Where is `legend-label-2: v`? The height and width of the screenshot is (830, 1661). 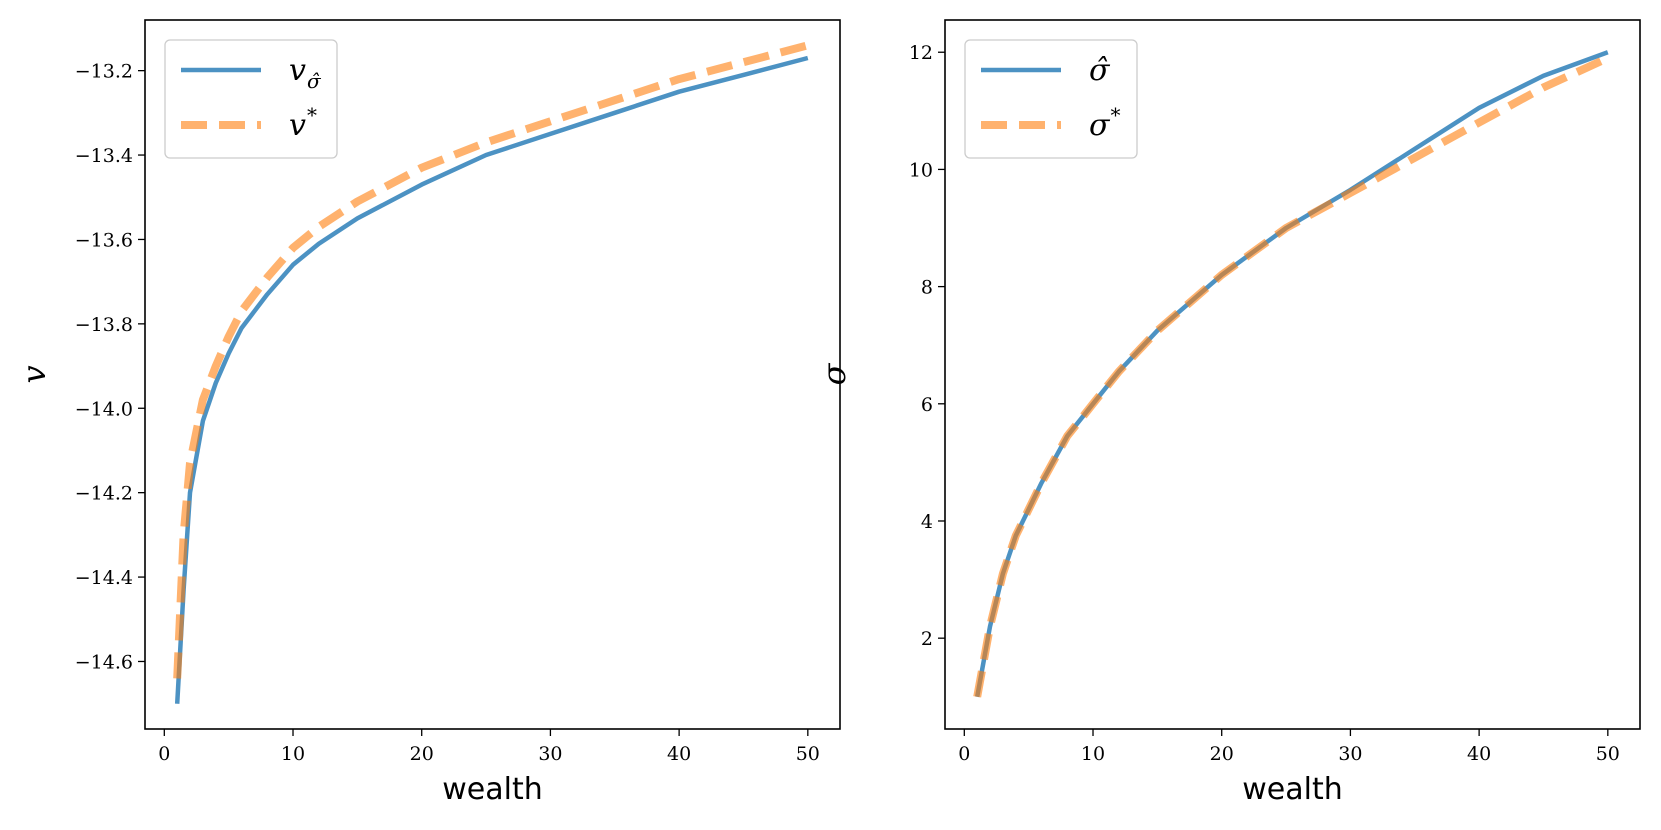 legend-label-2: v is located at coordinates (297, 125).